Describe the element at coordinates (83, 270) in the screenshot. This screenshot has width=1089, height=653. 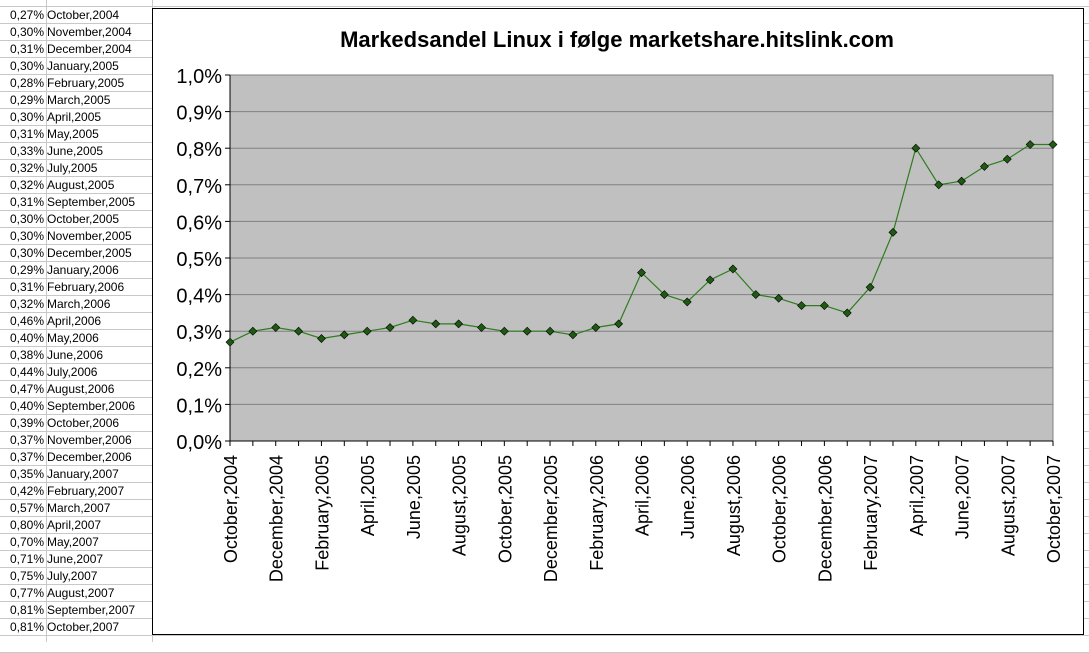
I see `cell-month: January,2006` at that location.